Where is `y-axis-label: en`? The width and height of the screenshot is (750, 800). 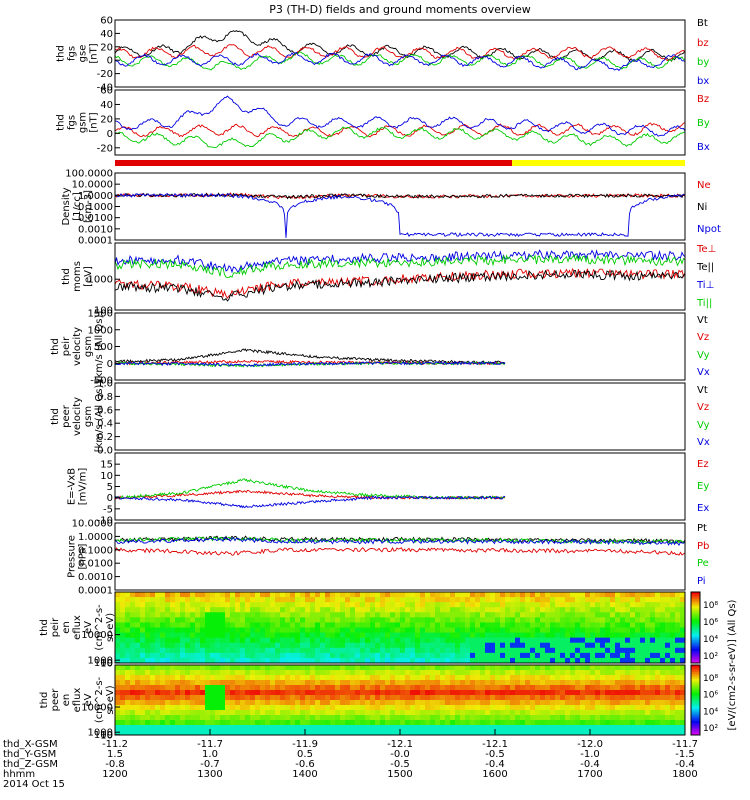
y-axis-label: en is located at coordinates (66, 700).